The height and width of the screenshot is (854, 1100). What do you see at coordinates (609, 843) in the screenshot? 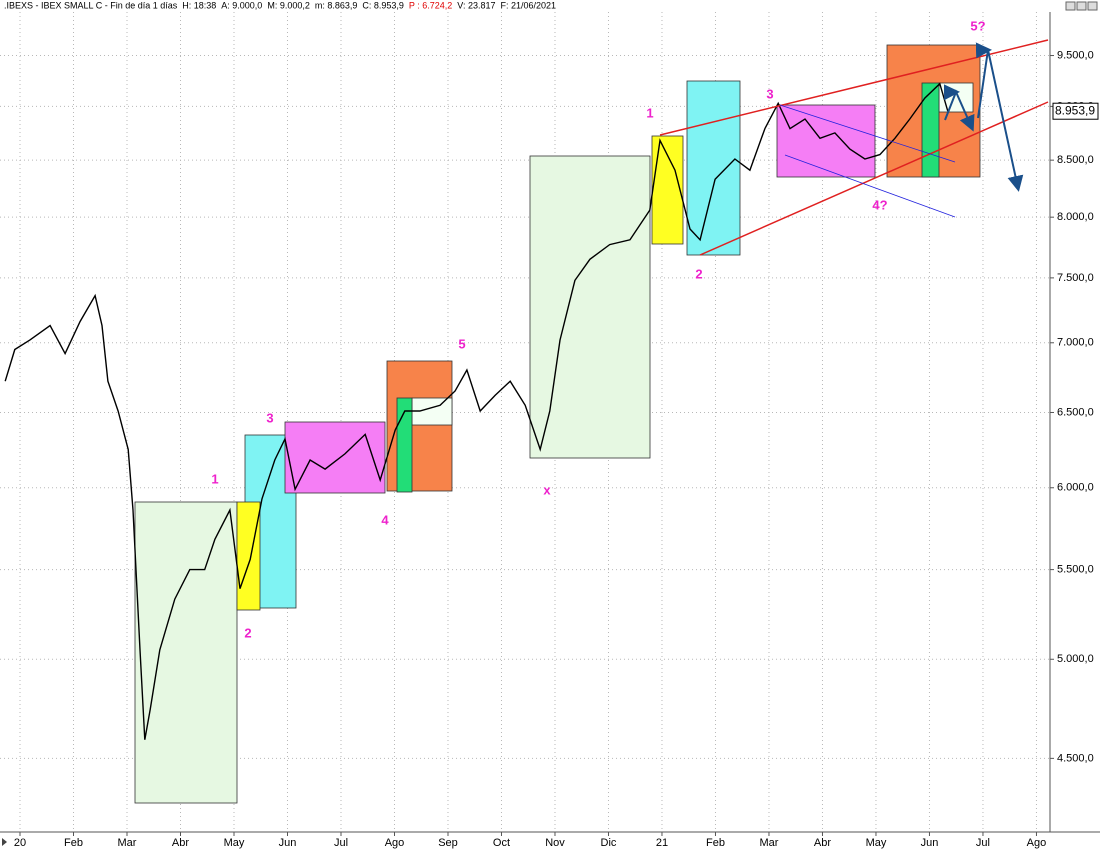
I see `x-tick-label: Dic` at bounding box center [609, 843].